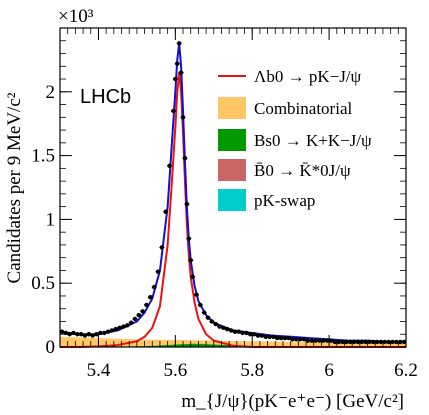 This screenshot has height=415, width=429. What do you see at coordinates (14, 187) in the screenshot?
I see `y-axis-title-text: Candidates per 9 MeV/c²` at bounding box center [14, 187].